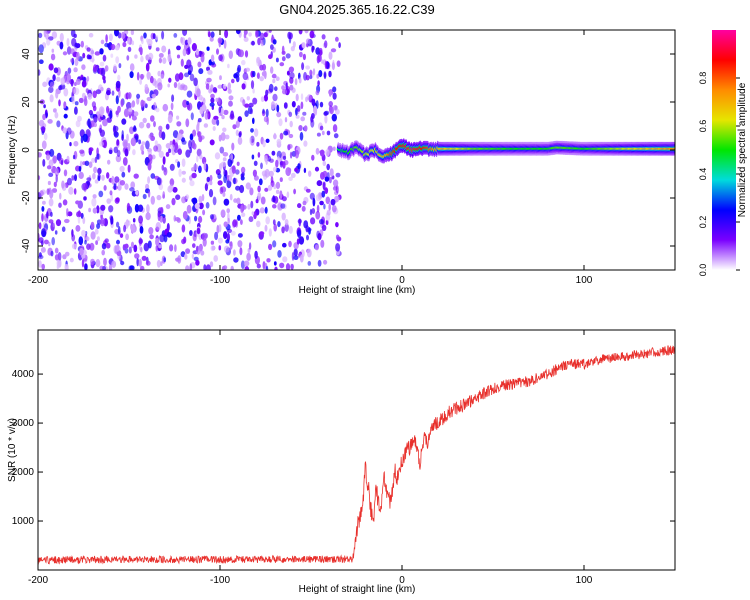 Image resolution: width=750 pixels, height=600 pixels. What do you see at coordinates (23, 423) in the screenshot?
I see `y-tick-label: 3000` at bounding box center [23, 423].